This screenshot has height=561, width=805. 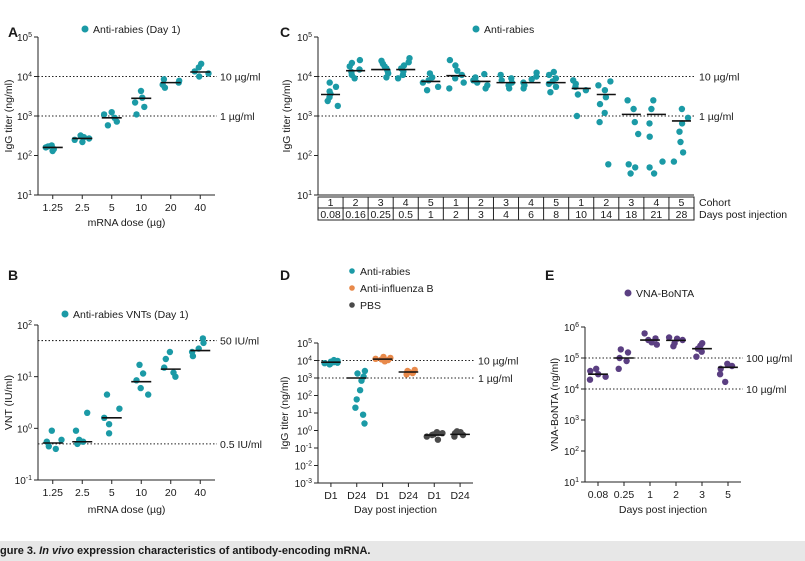 What do you see at coordinates (355, 215) in the screenshot?
I see `day-label: 0.16` at bounding box center [355, 215].